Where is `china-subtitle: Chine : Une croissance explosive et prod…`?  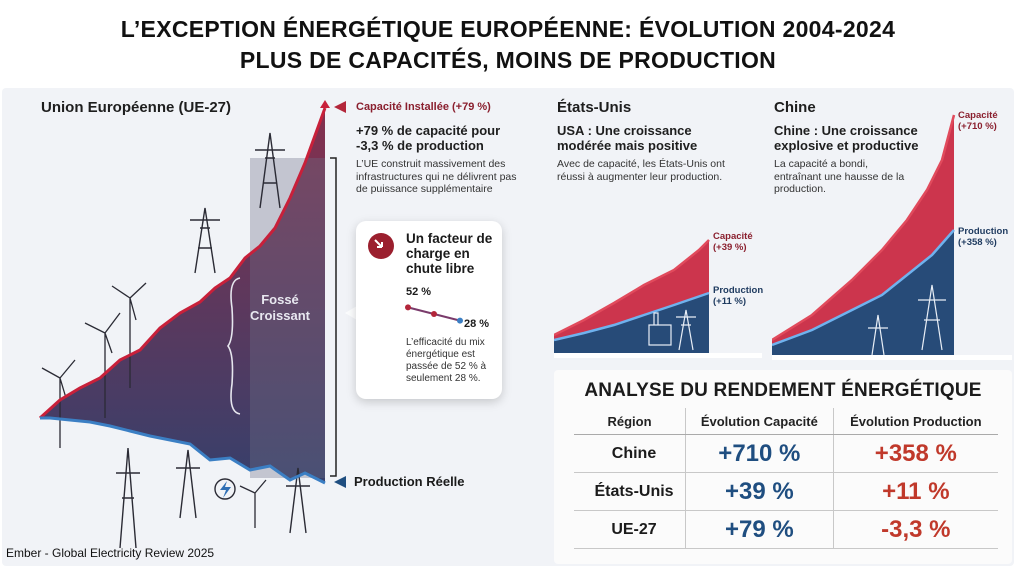 china-subtitle: Chine : Une croissance explosive et prod… is located at coordinates (846, 138).